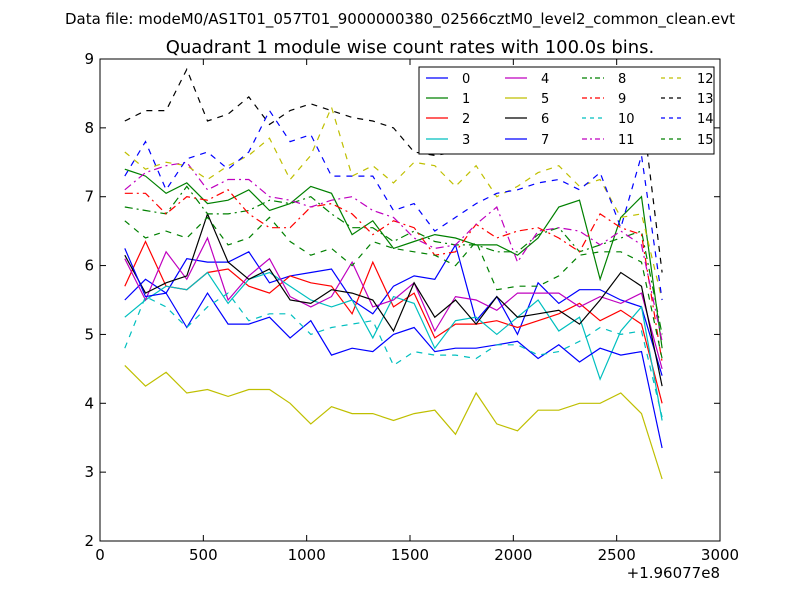 Image resolution: width=800 pixels, height=600 pixels. I want to click on y-tick-label: 2, so click(89, 541).